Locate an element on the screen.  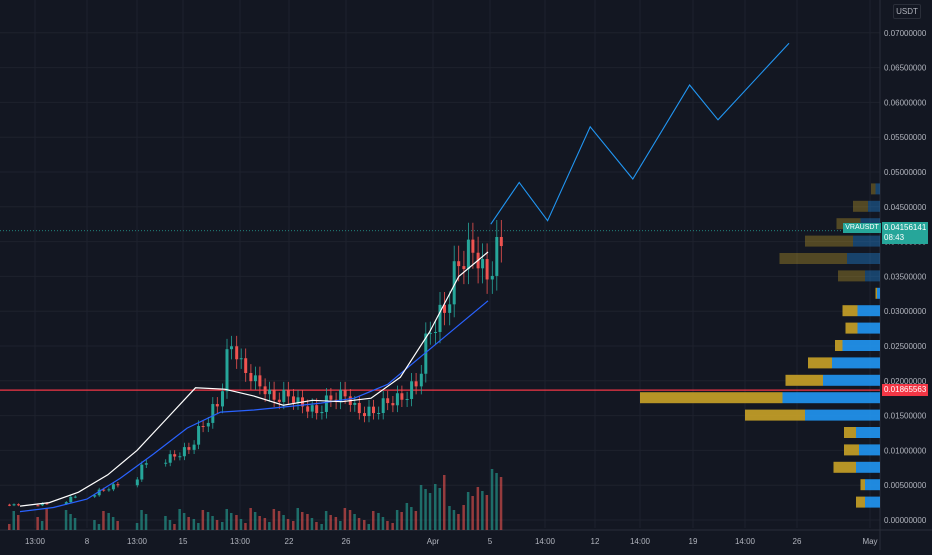
time-tick-label: Apr is located at coordinates (433, 541).